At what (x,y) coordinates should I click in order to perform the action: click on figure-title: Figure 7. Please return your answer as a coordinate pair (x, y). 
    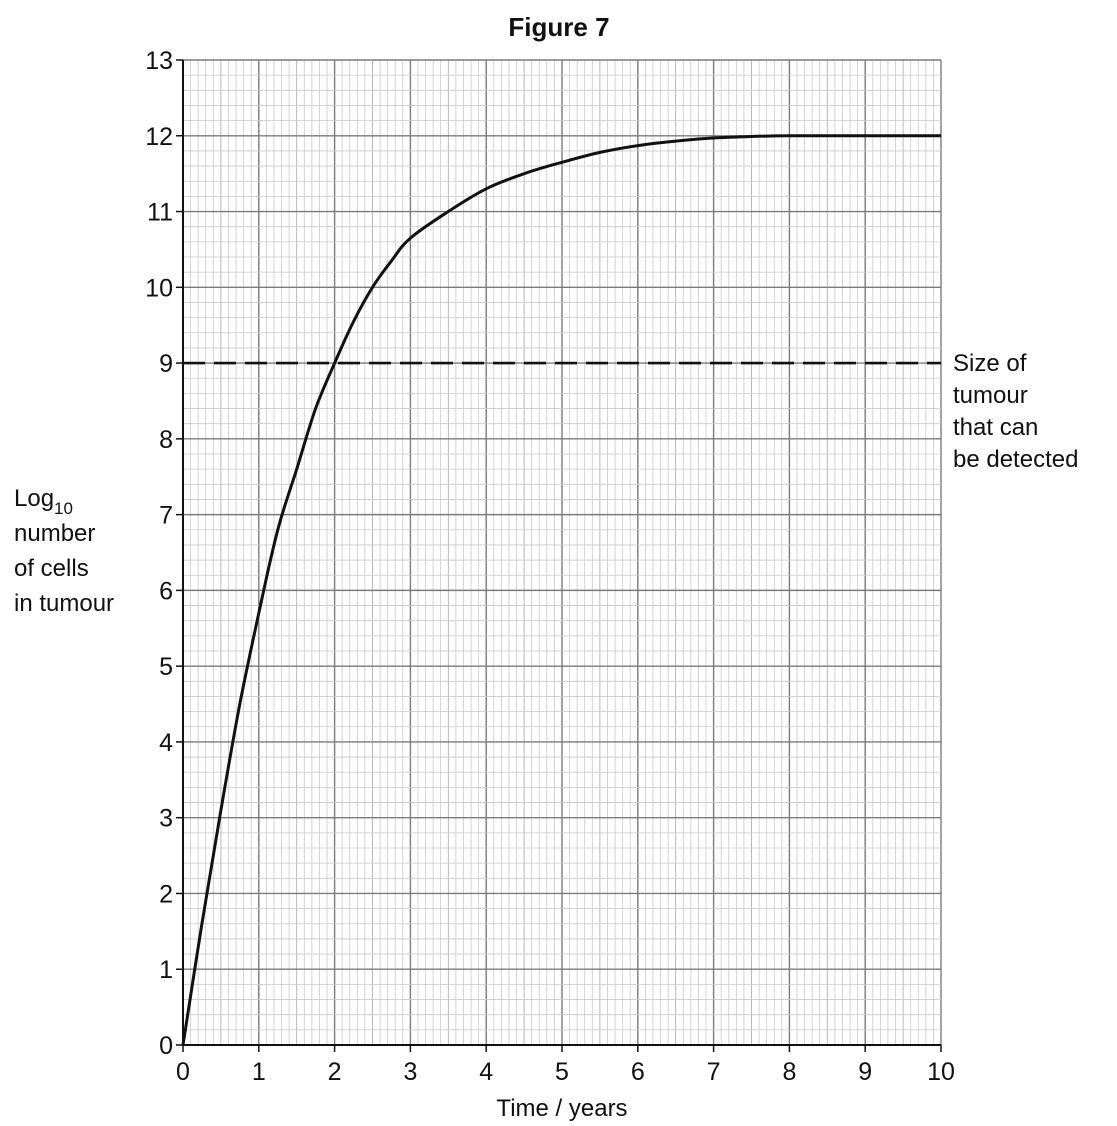
    Looking at the image, I should click on (558, 27).